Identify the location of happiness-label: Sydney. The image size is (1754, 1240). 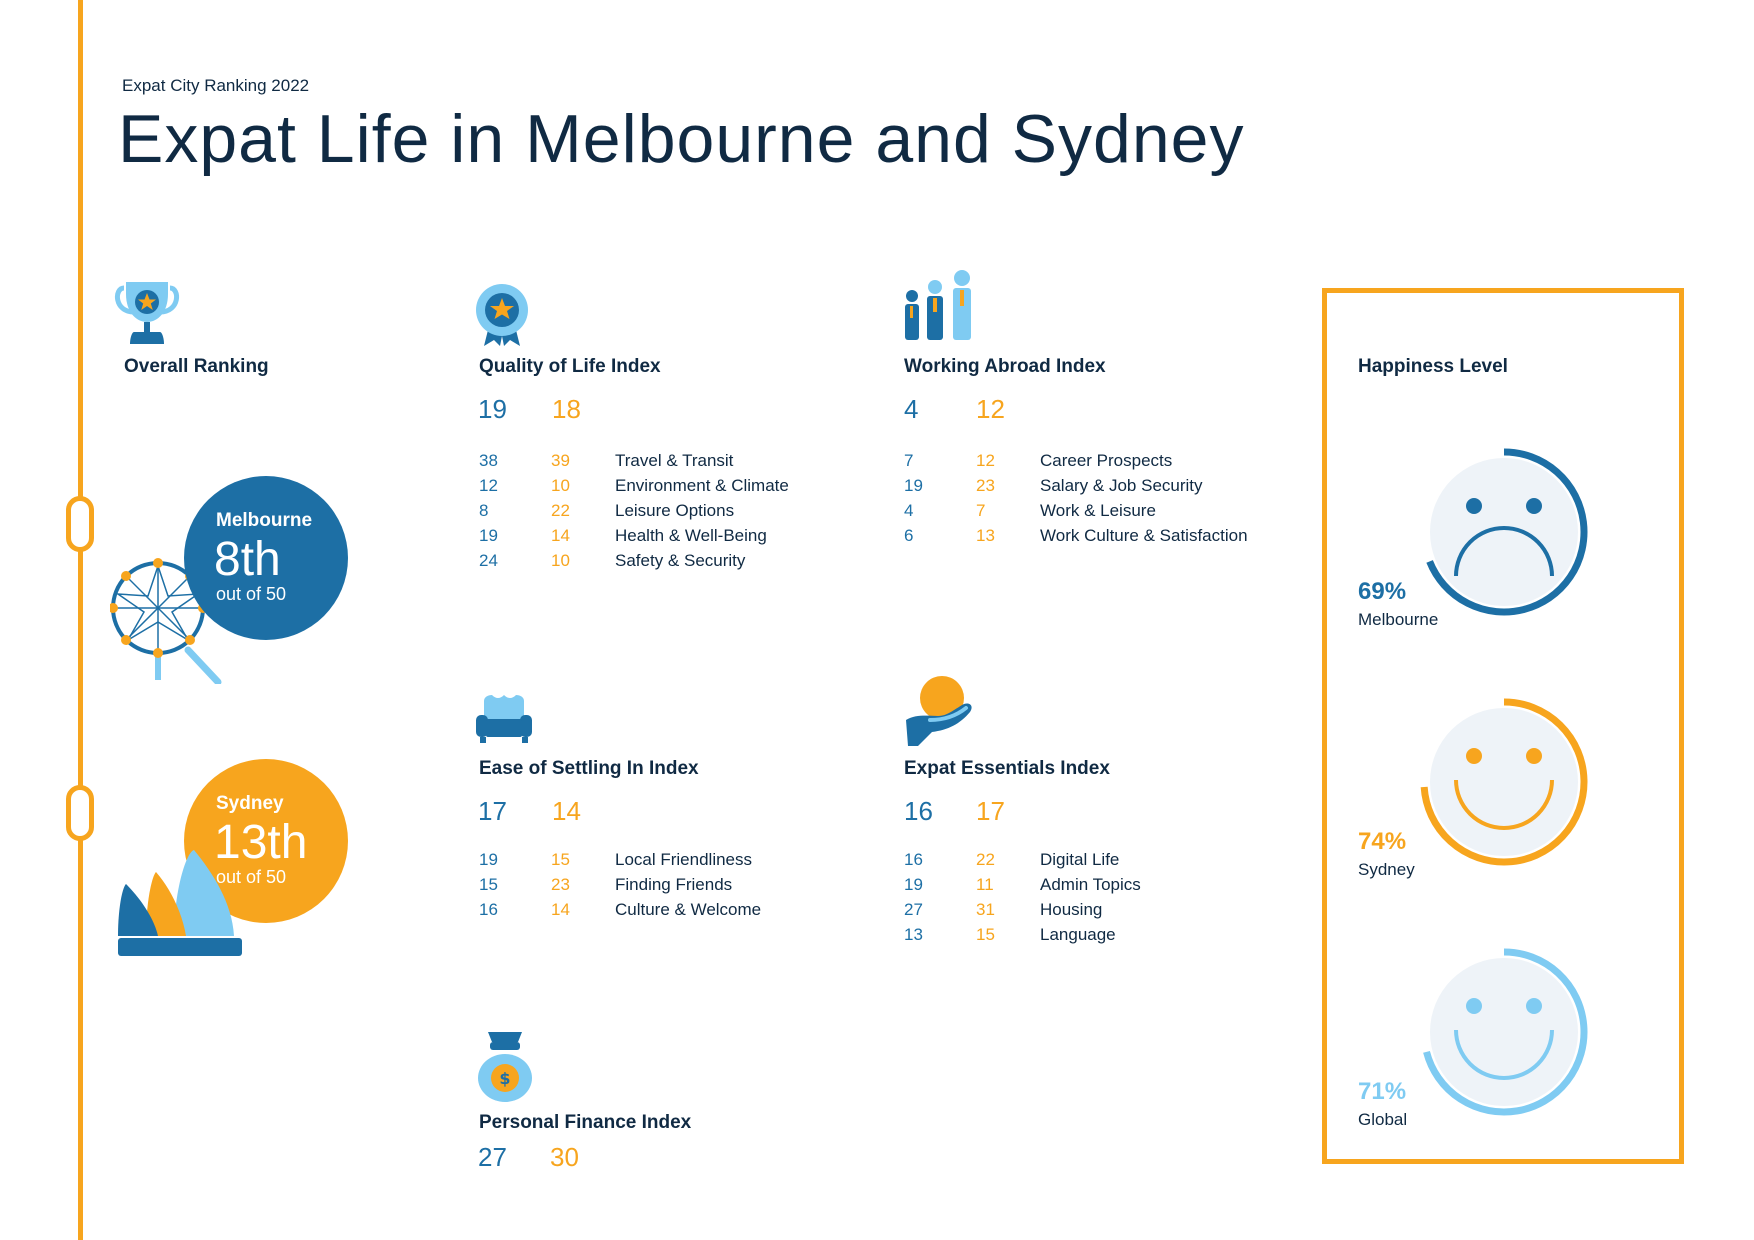
(1386, 869).